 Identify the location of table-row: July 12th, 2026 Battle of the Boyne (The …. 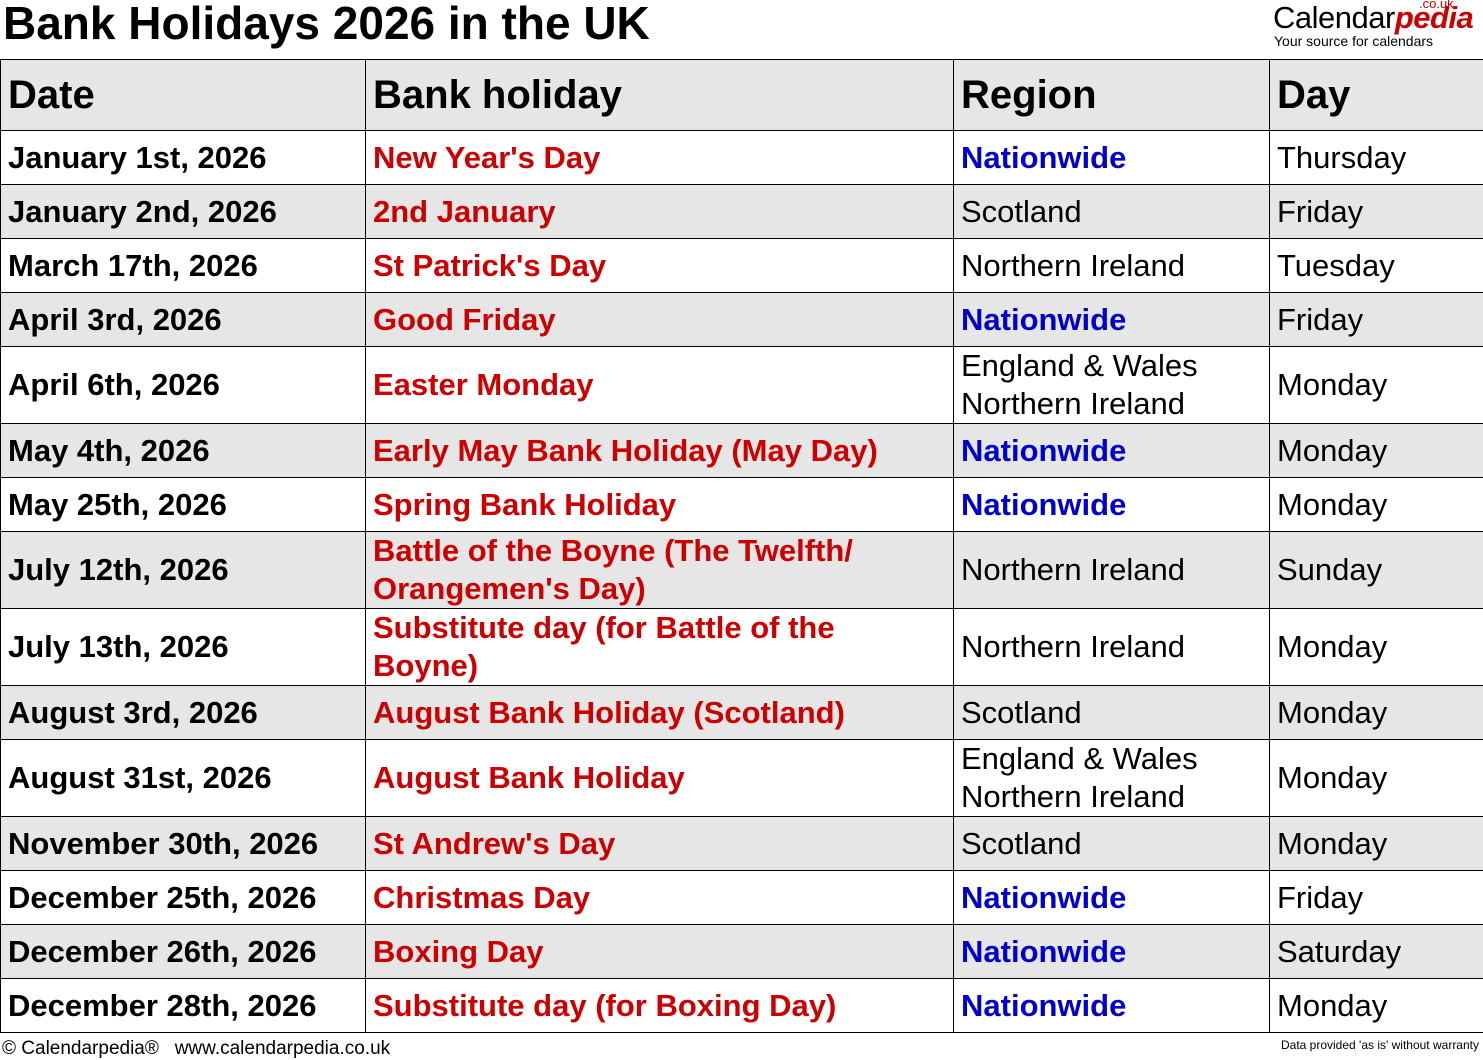
(741, 570).